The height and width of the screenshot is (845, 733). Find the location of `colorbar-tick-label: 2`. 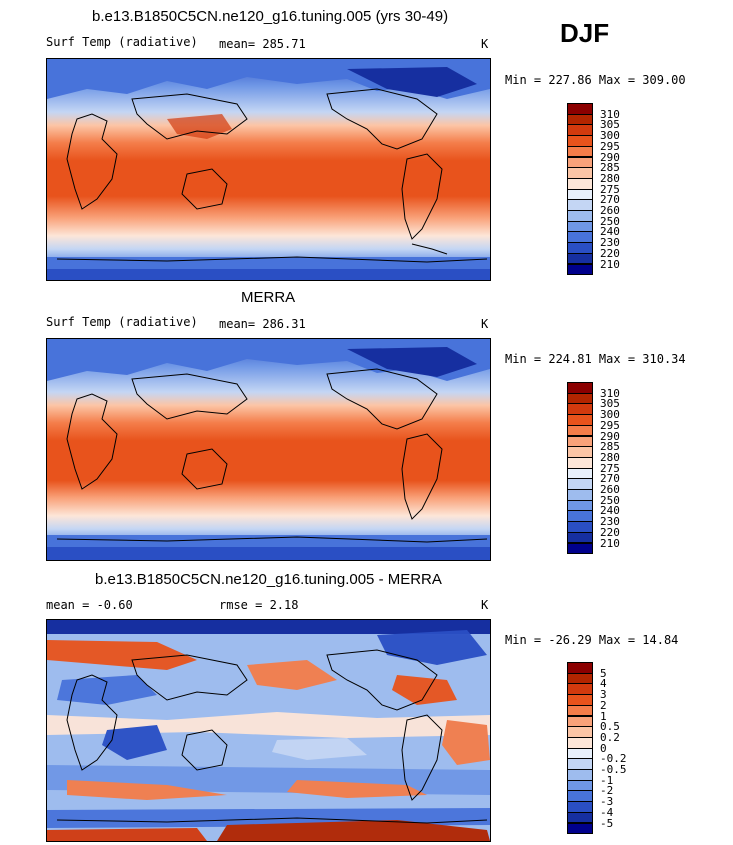

colorbar-tick-label: 2 is located at coordinates (603, 705).